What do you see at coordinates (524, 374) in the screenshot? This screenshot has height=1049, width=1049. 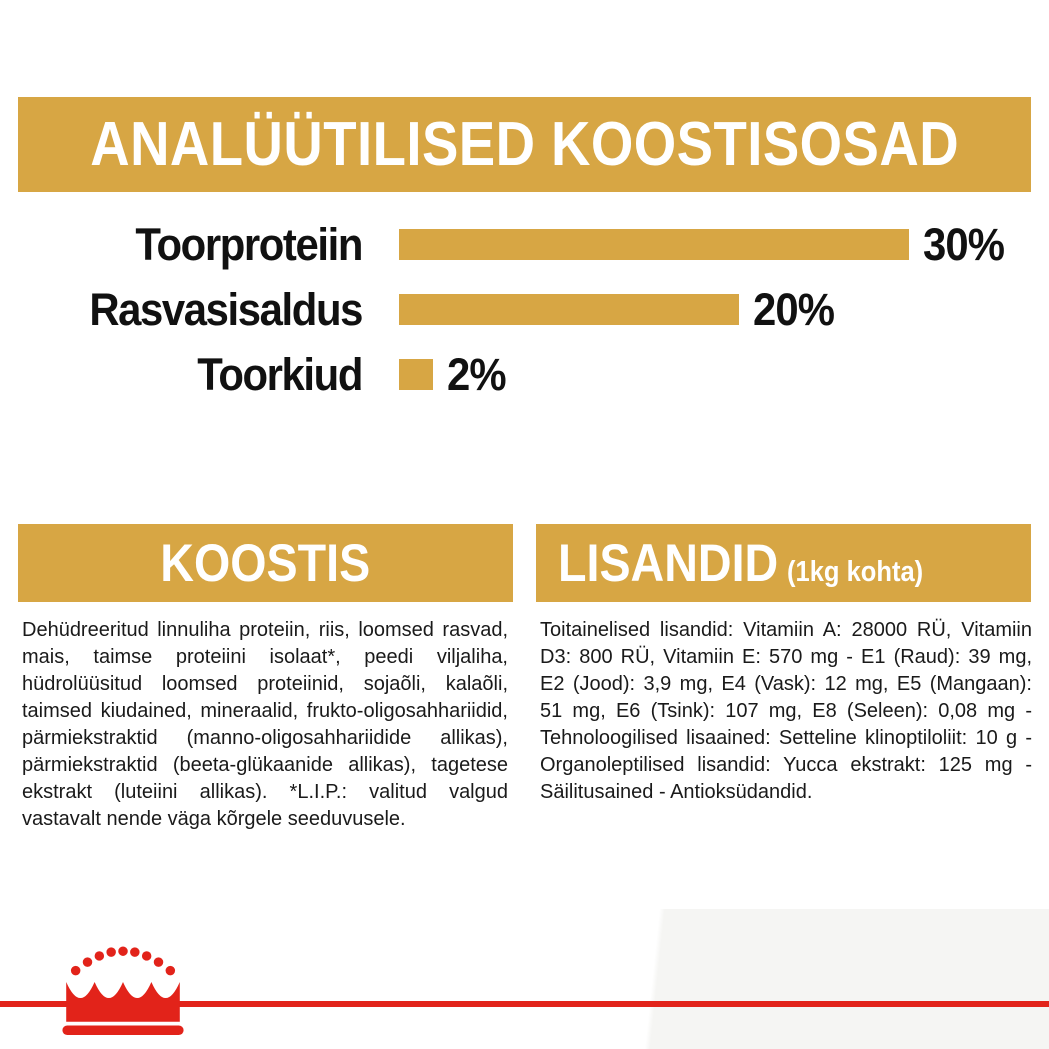 I see `chart-row: Toorkiud 2%` at bounding box center [524, 374].